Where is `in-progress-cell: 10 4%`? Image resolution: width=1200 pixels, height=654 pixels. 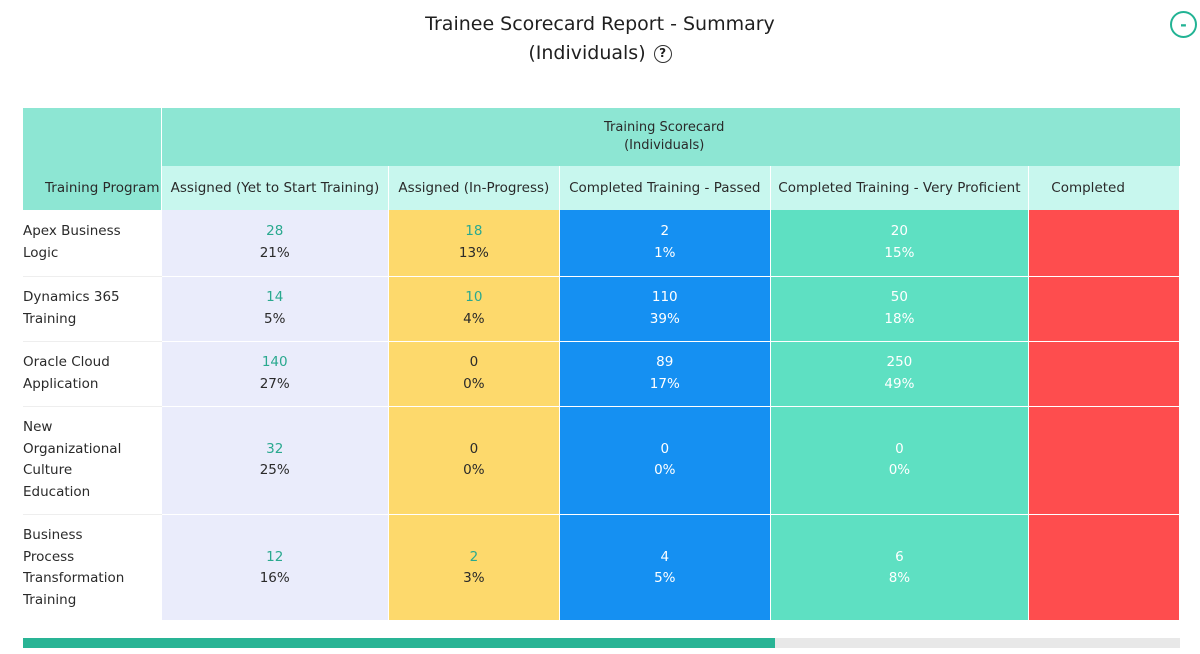 in-progress-cell: 10 4% is located at coordinates (474, 309).